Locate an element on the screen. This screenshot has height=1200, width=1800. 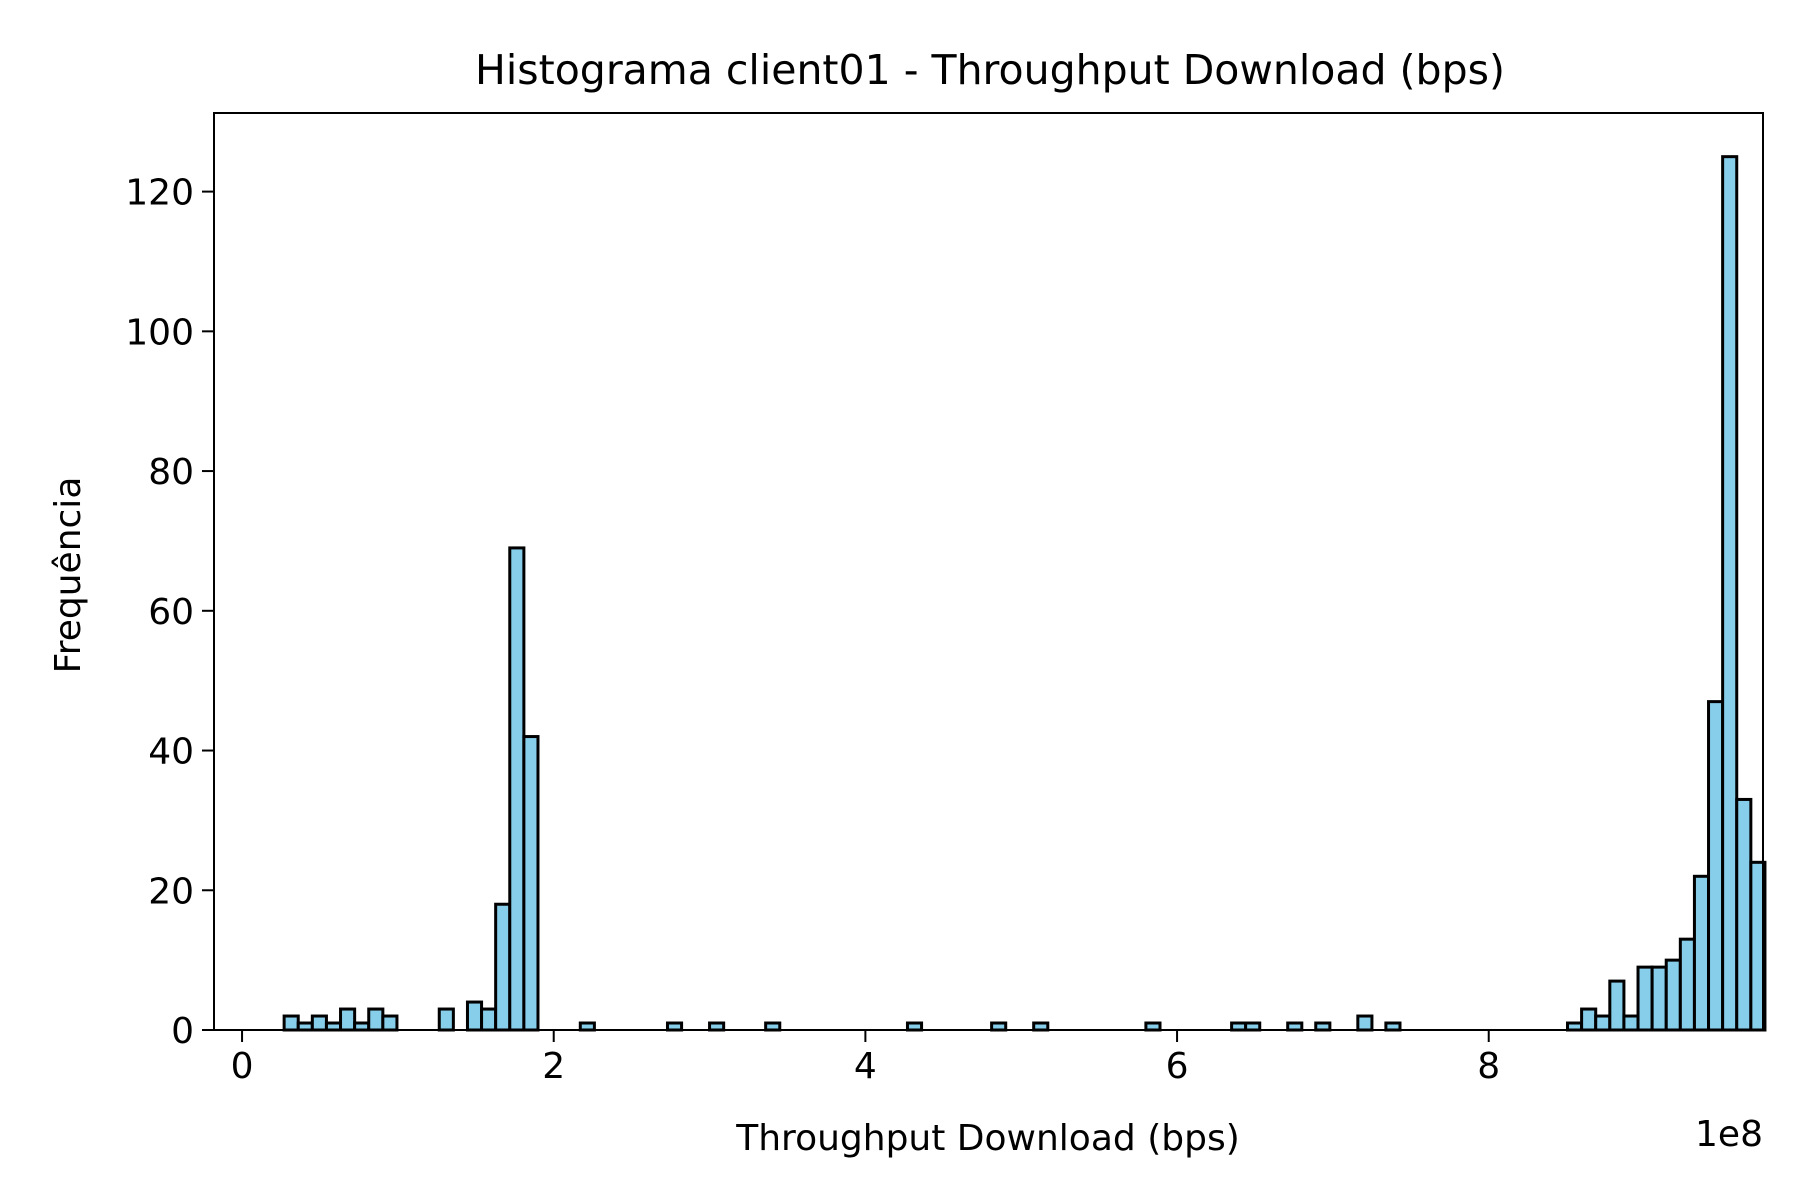
y-tick-label: 80 is located at coordinates (171, 472).